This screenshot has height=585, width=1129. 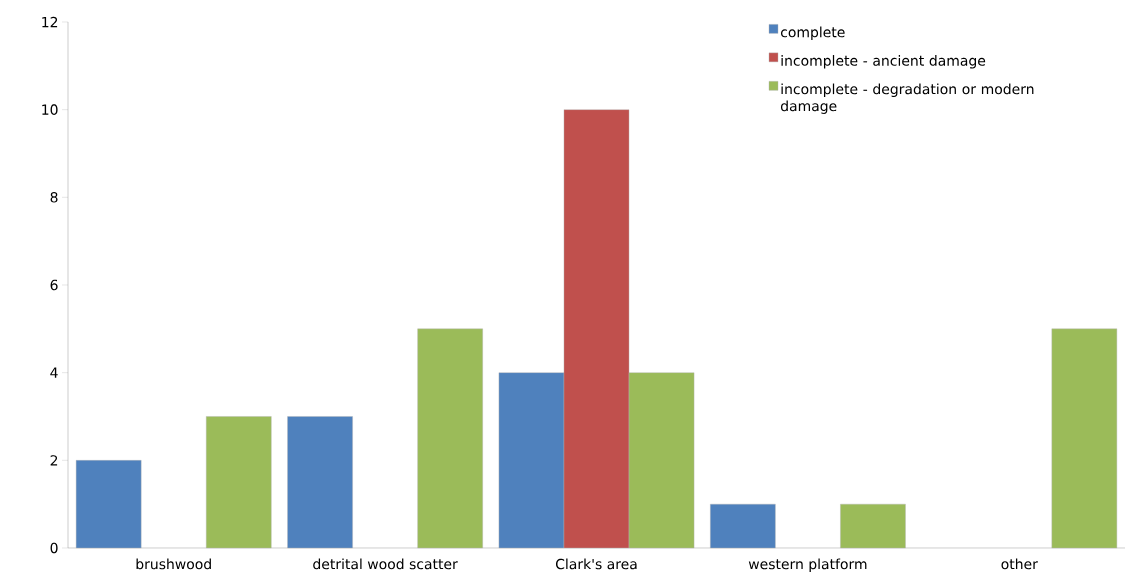 I want to click on y-tick-label: 8, so click(x=54, y=197).